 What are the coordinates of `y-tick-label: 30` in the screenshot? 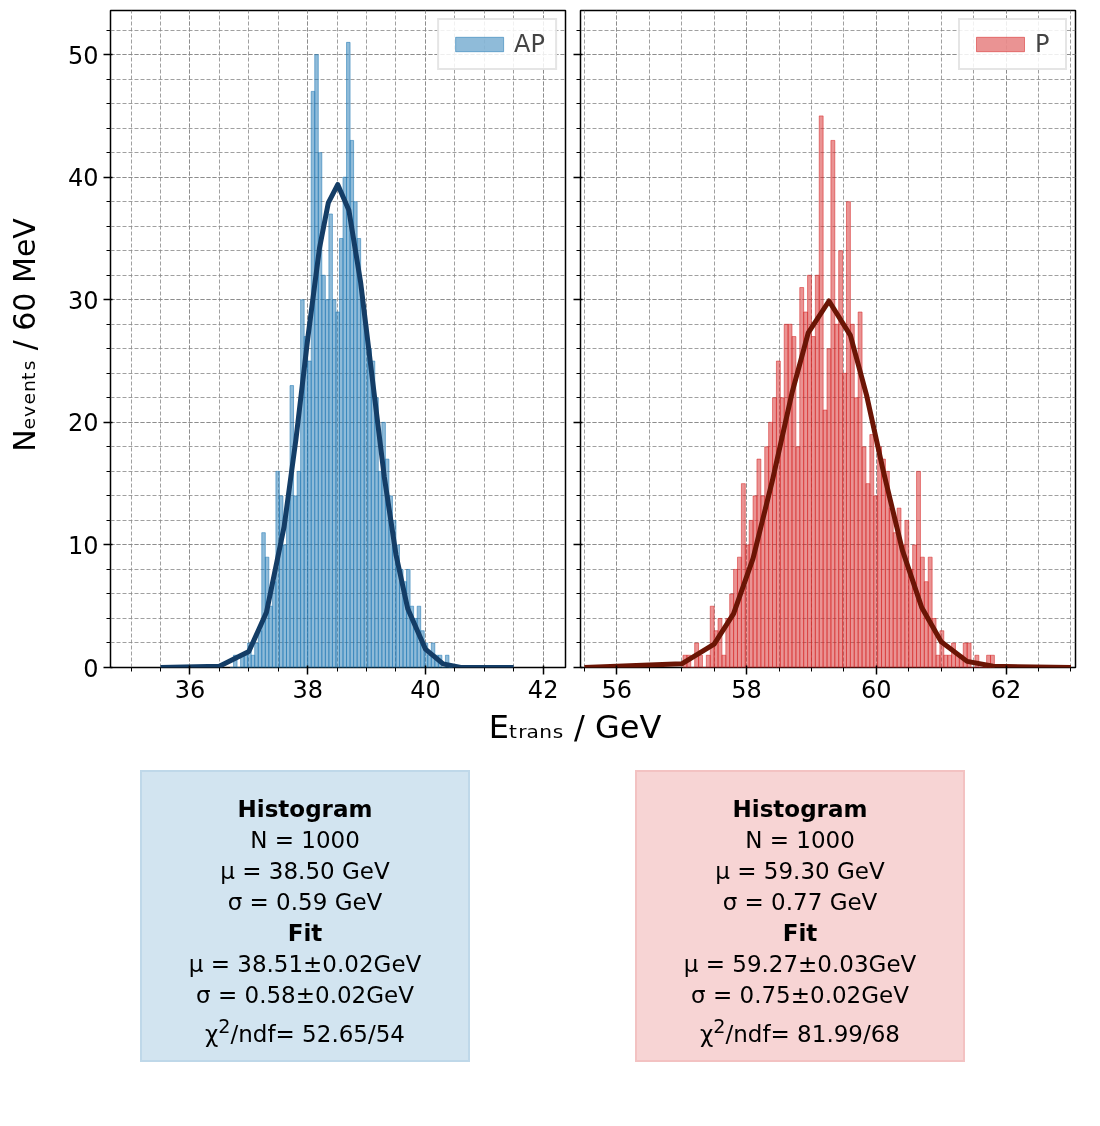 It's located at (83, 300).